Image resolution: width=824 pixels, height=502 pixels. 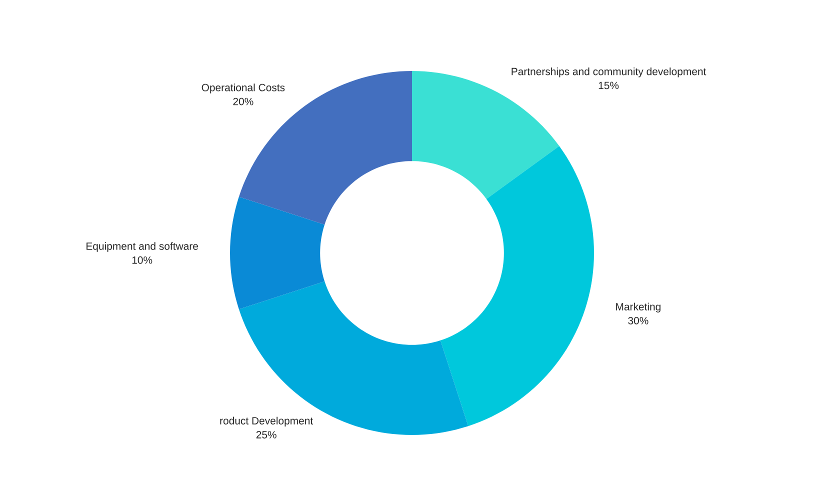 What do you see at coordinates (243, 102) in the screenshot?
I see `data-label: 20%` at bounding box center [243, 102].